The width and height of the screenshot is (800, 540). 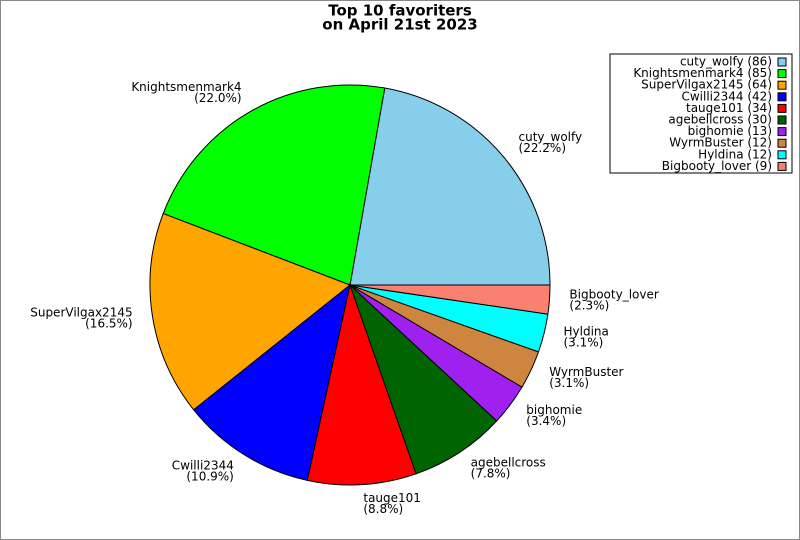 What do you see at coordinates (108, 323) in the screenshot?
I see `slice-percent: (16.5%)` at bounding box center [108, 323].